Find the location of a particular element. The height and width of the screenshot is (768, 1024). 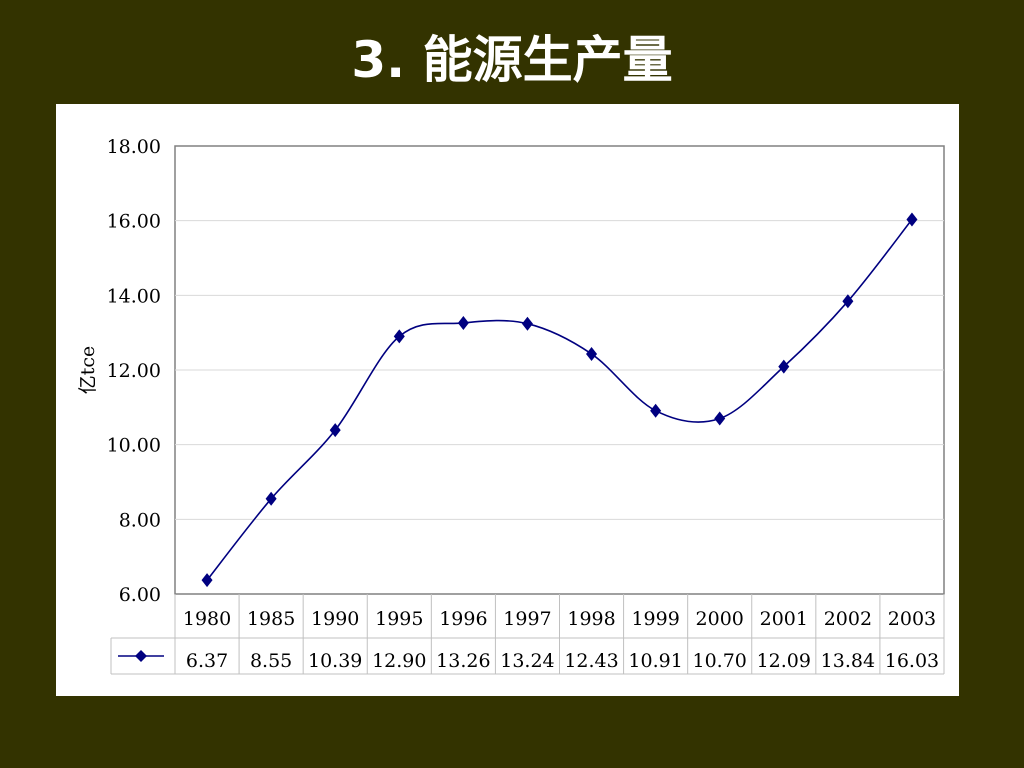

data-label: 13.26 is located at coordinates (463, 661).